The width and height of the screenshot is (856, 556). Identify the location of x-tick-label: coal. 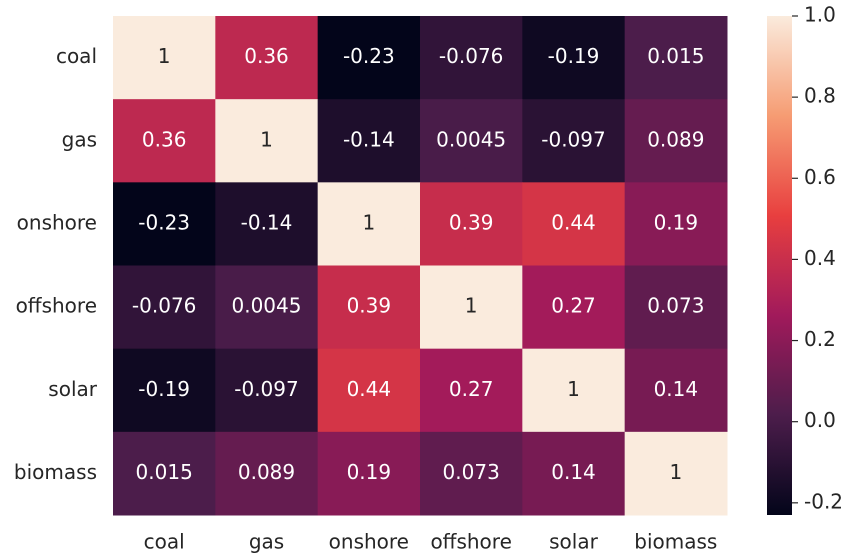
(164, 542).